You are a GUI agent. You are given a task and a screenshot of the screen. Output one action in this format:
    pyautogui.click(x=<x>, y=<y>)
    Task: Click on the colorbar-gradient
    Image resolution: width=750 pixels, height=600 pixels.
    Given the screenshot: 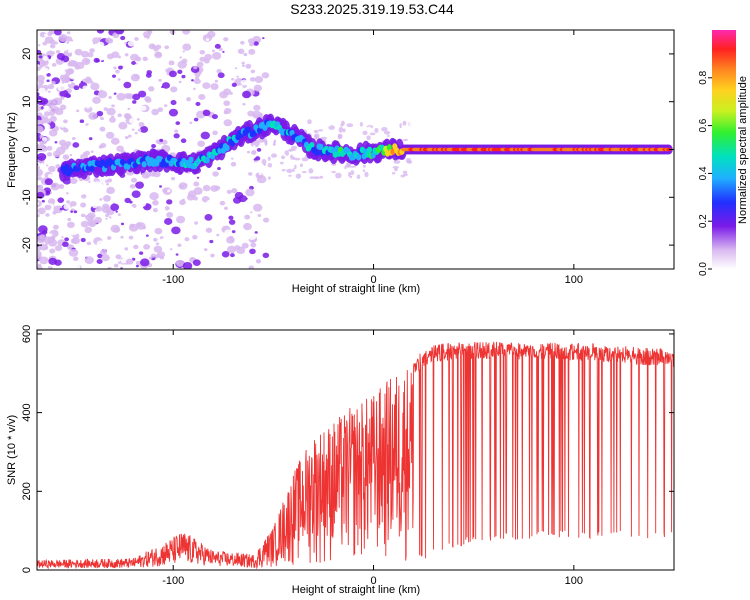 What is the action you would take?
    pyautogui.click(x=724, y=149)
    